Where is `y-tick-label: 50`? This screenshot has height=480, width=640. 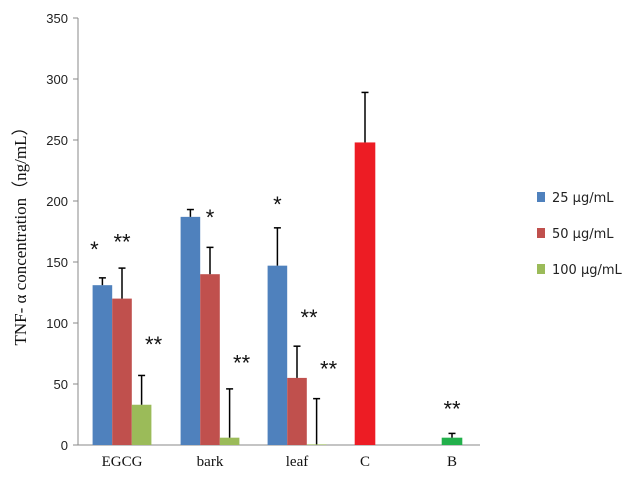
y-tick-label: 50 is located at coordinates (61, 384).